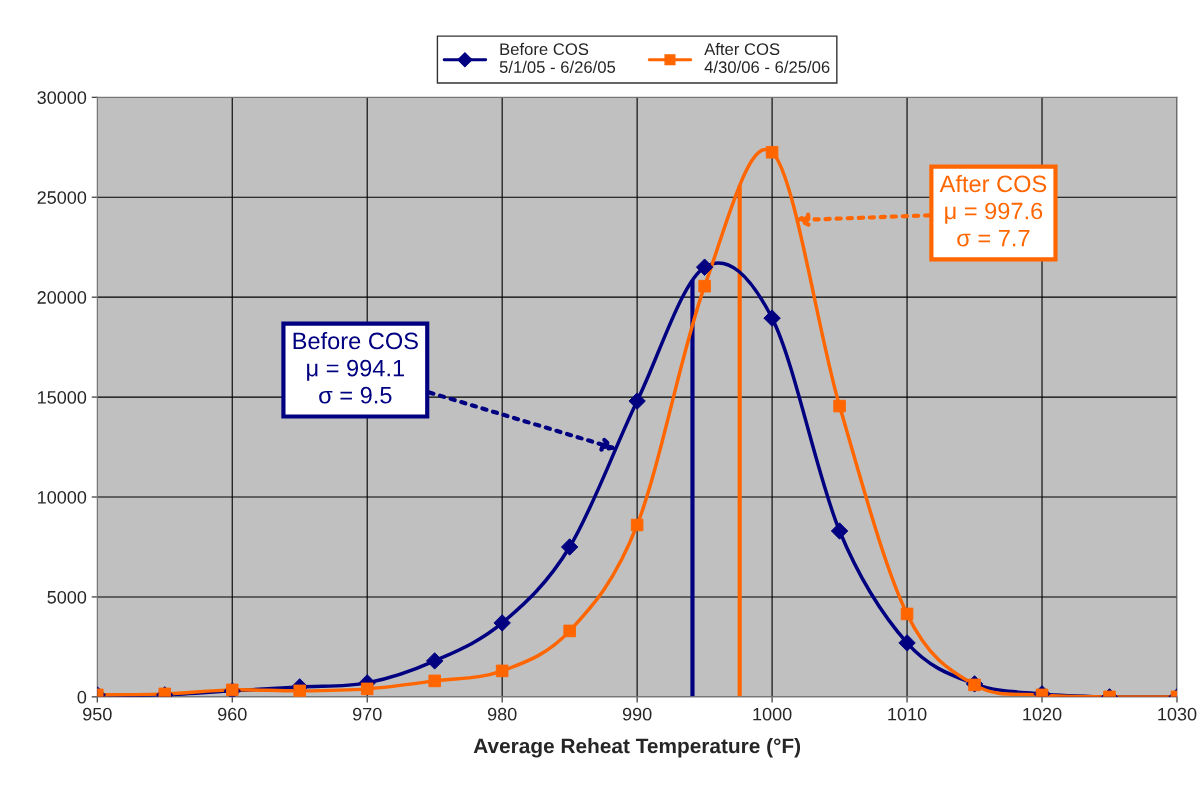  What do you see at coordinates (62, 197) in the screenshot?
I see `y-tick-label: 25000` at bounding box center [62, 197].